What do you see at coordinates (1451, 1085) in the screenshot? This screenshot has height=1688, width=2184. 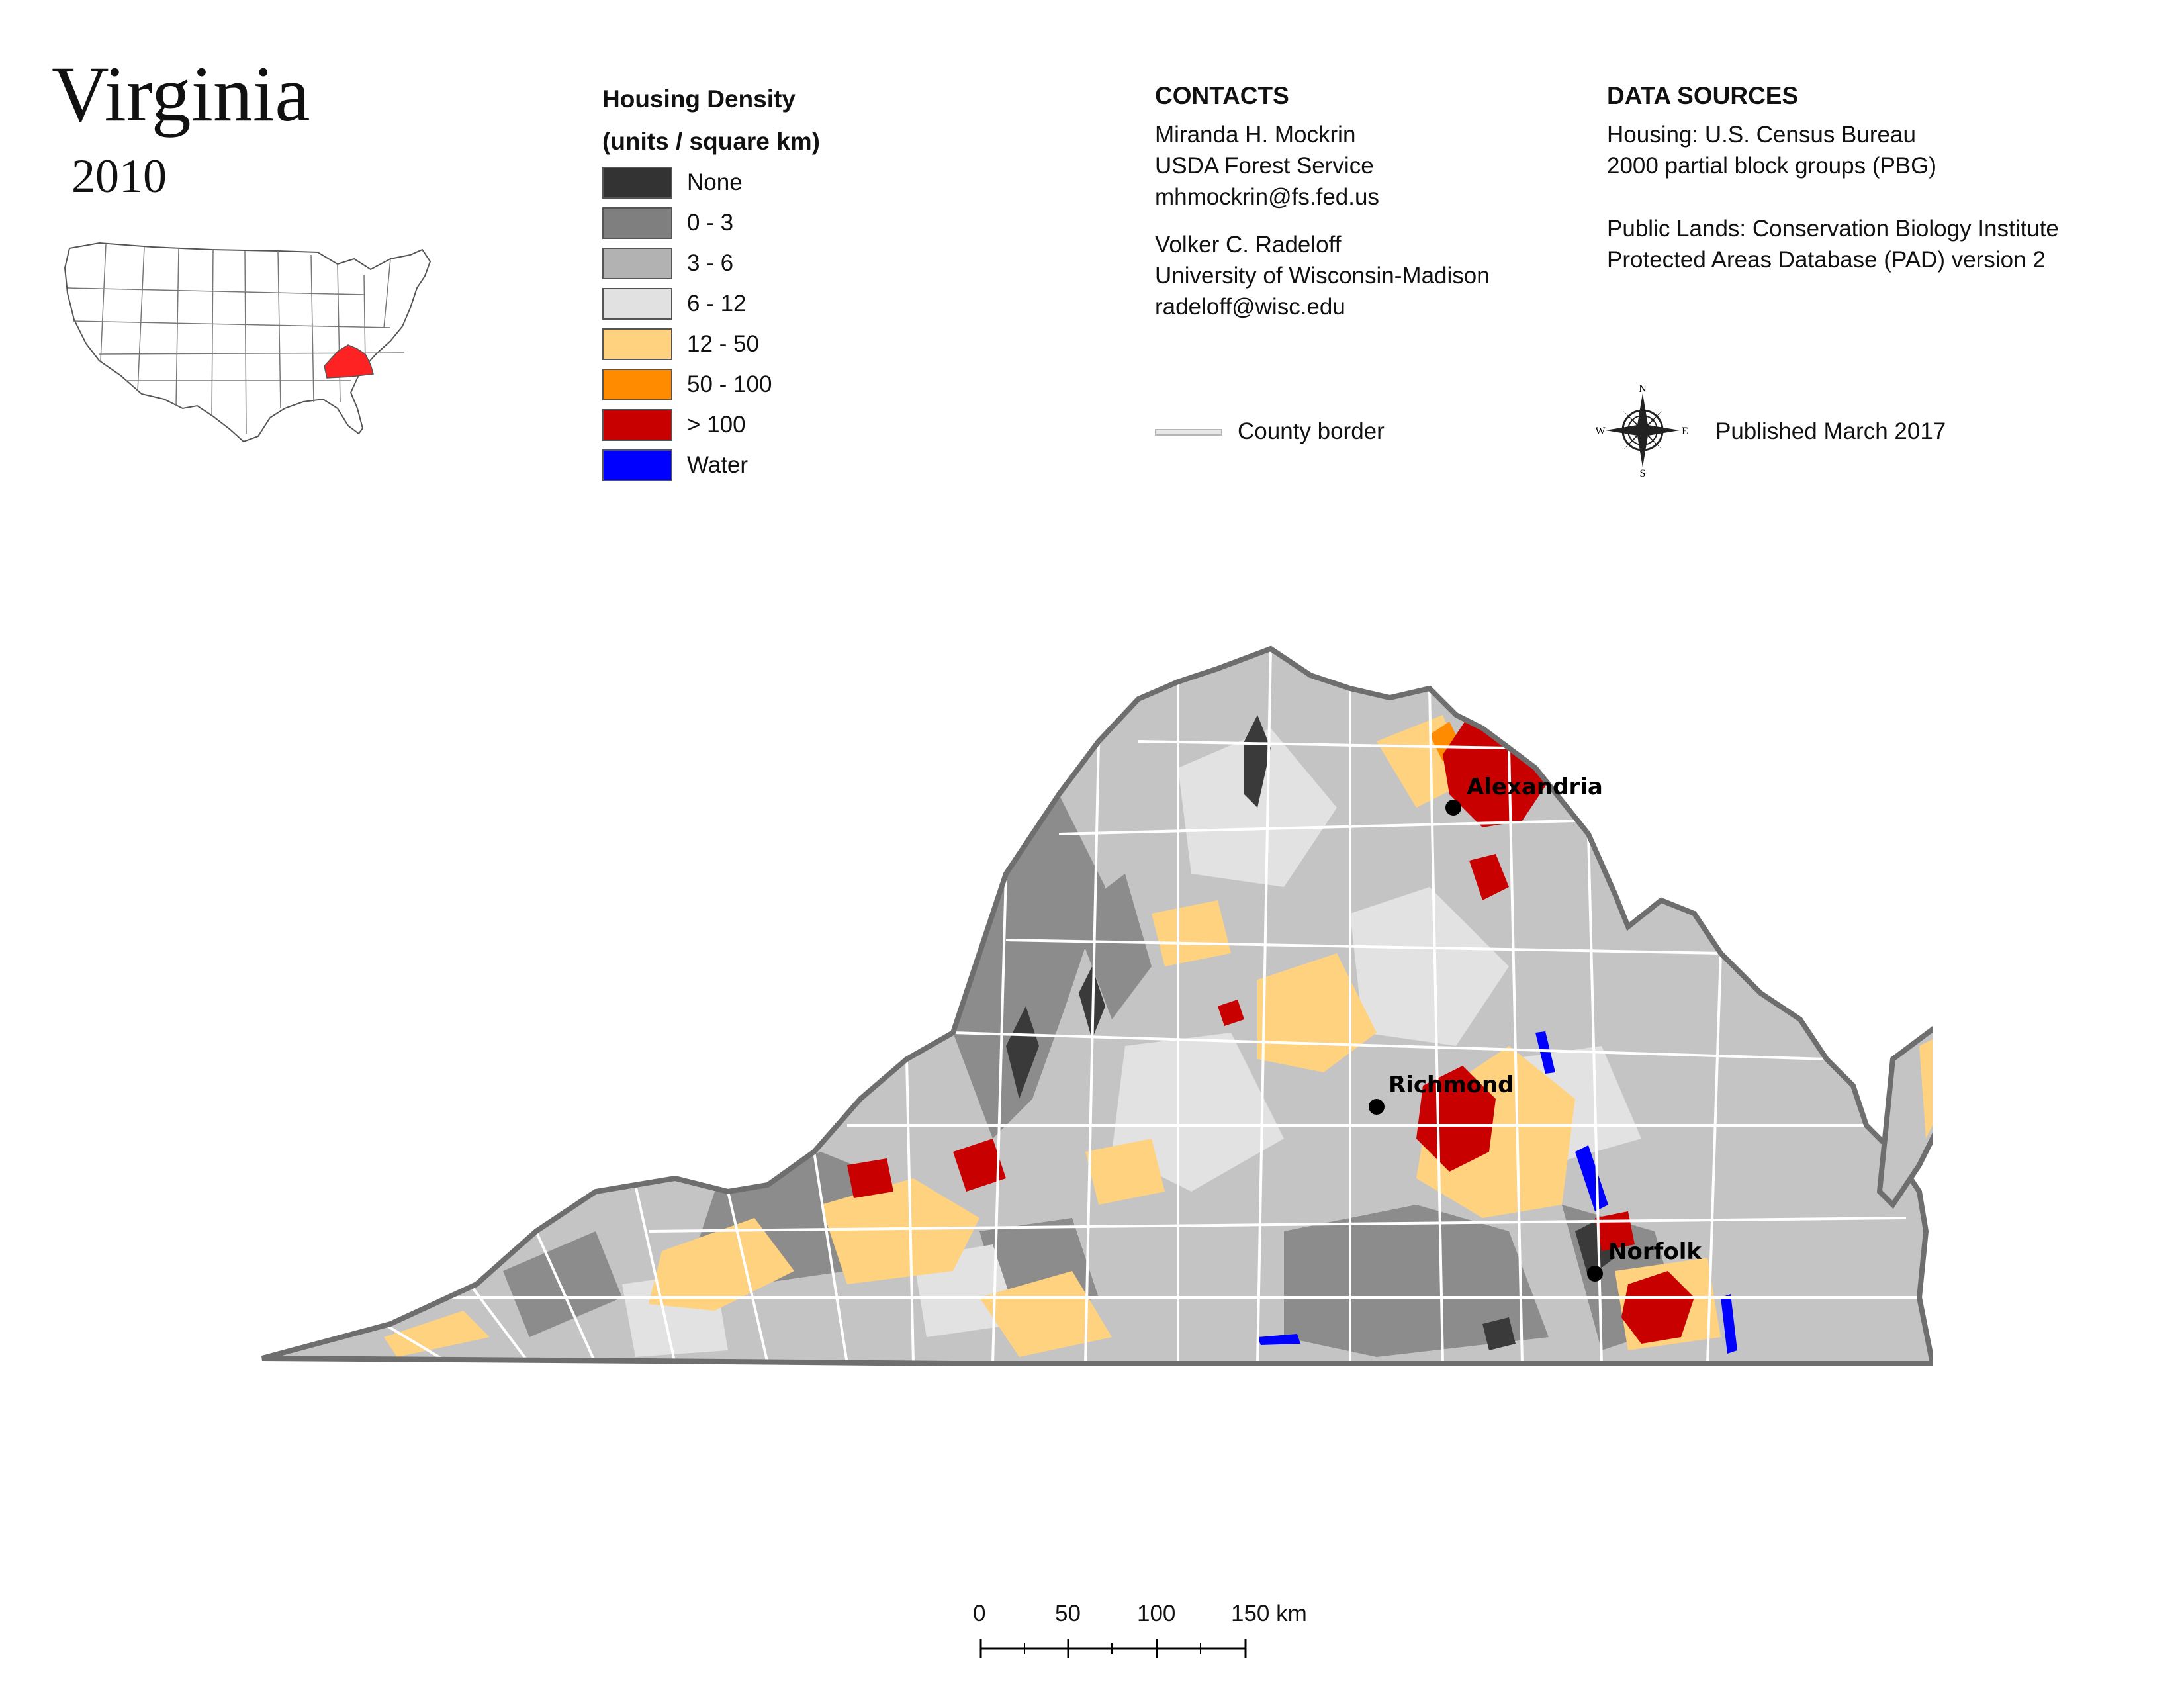 I see `city-label-richmond: Richmond` at bounding box center [1451, 1085].